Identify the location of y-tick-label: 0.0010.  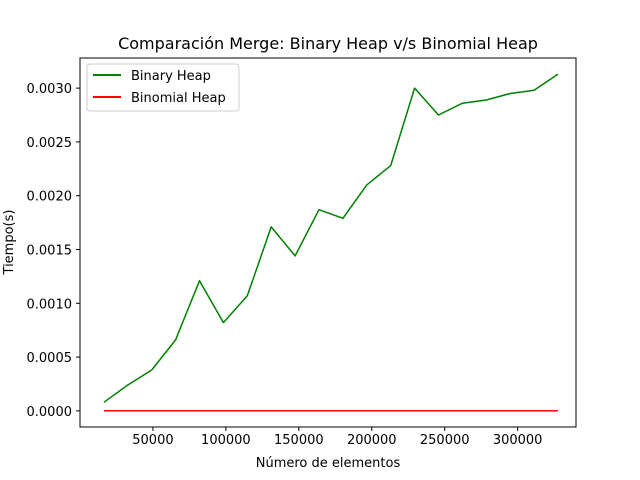
(50, 304).